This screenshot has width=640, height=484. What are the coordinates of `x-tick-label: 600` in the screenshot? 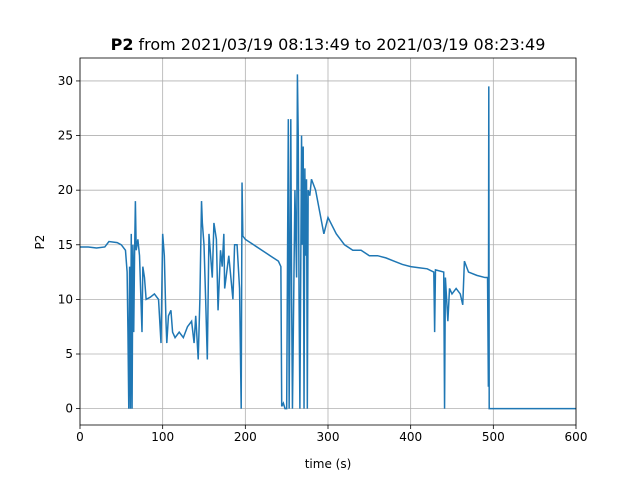 It's located at (576, 437).